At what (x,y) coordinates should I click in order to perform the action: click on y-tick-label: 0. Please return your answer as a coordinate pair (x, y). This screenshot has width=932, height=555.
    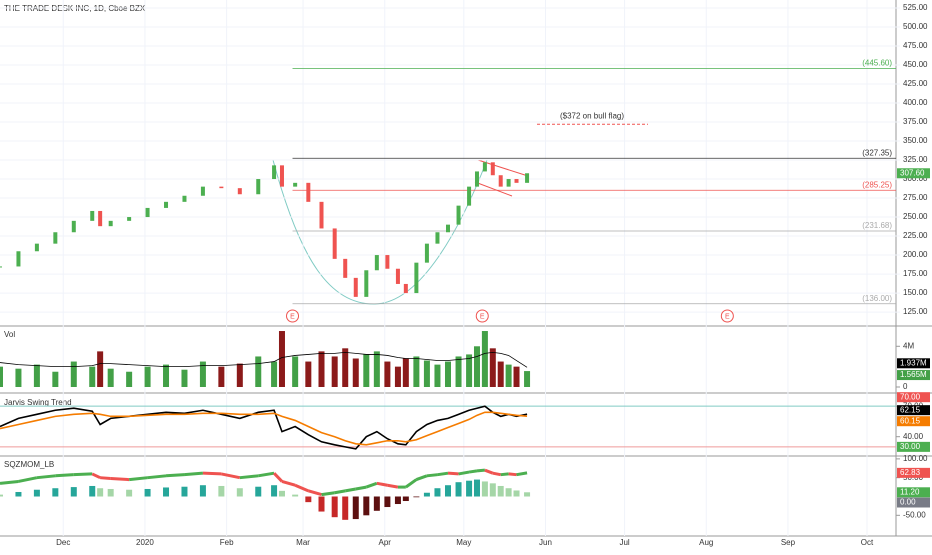
    Looking at the image, I should click on (905, 386).